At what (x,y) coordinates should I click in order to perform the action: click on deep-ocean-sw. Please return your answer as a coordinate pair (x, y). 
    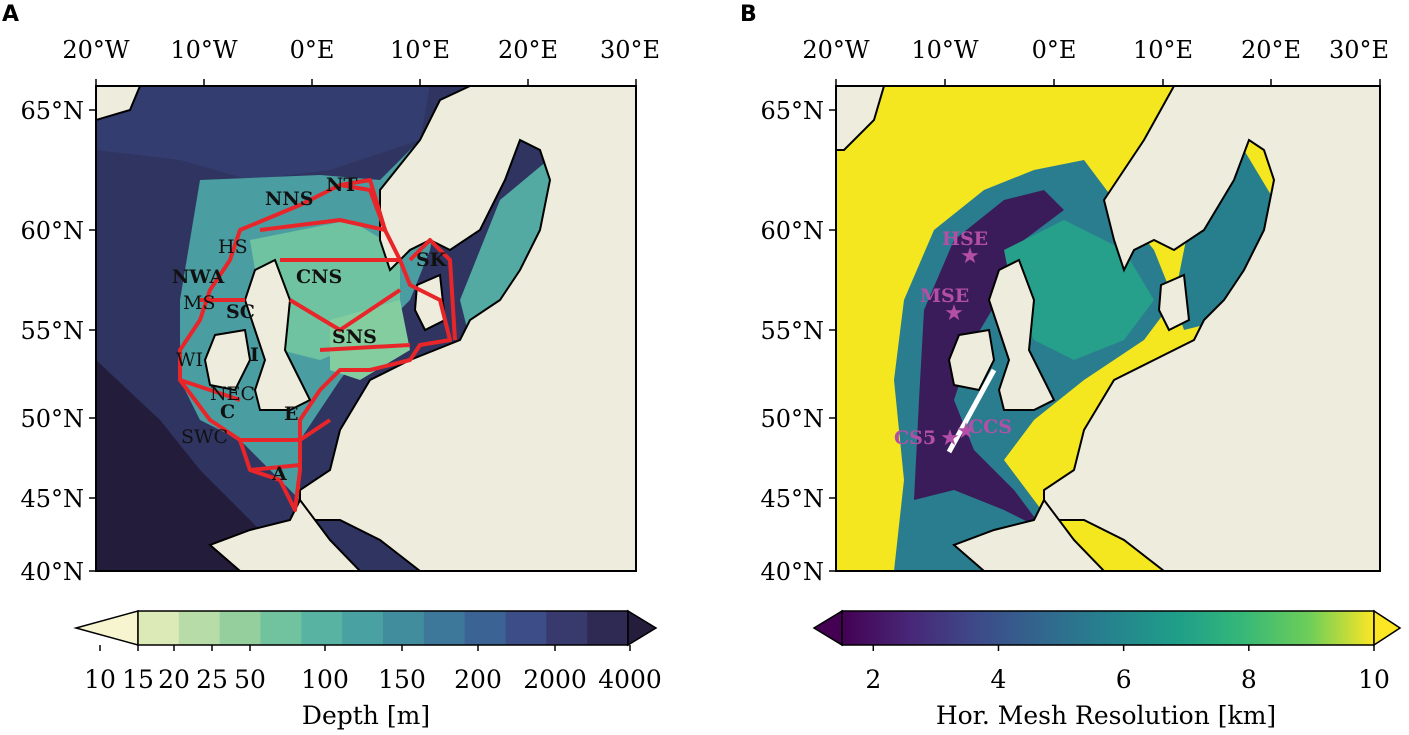
    Looking at the image, I should click on (198, 465).